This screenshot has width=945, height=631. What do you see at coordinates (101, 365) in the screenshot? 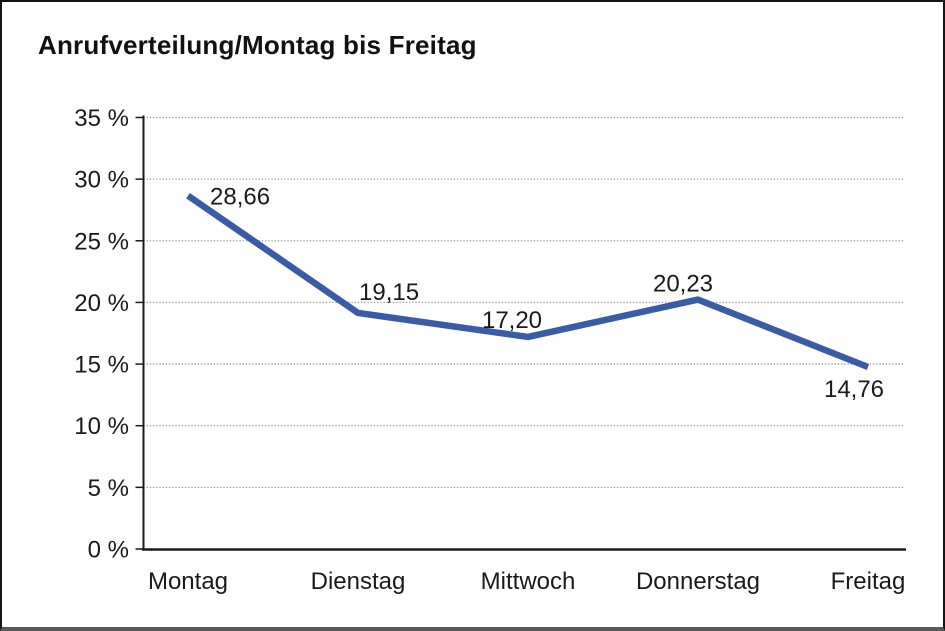
I see `y-axis-tick-label: 15 %` at bounding box center [101, 365].